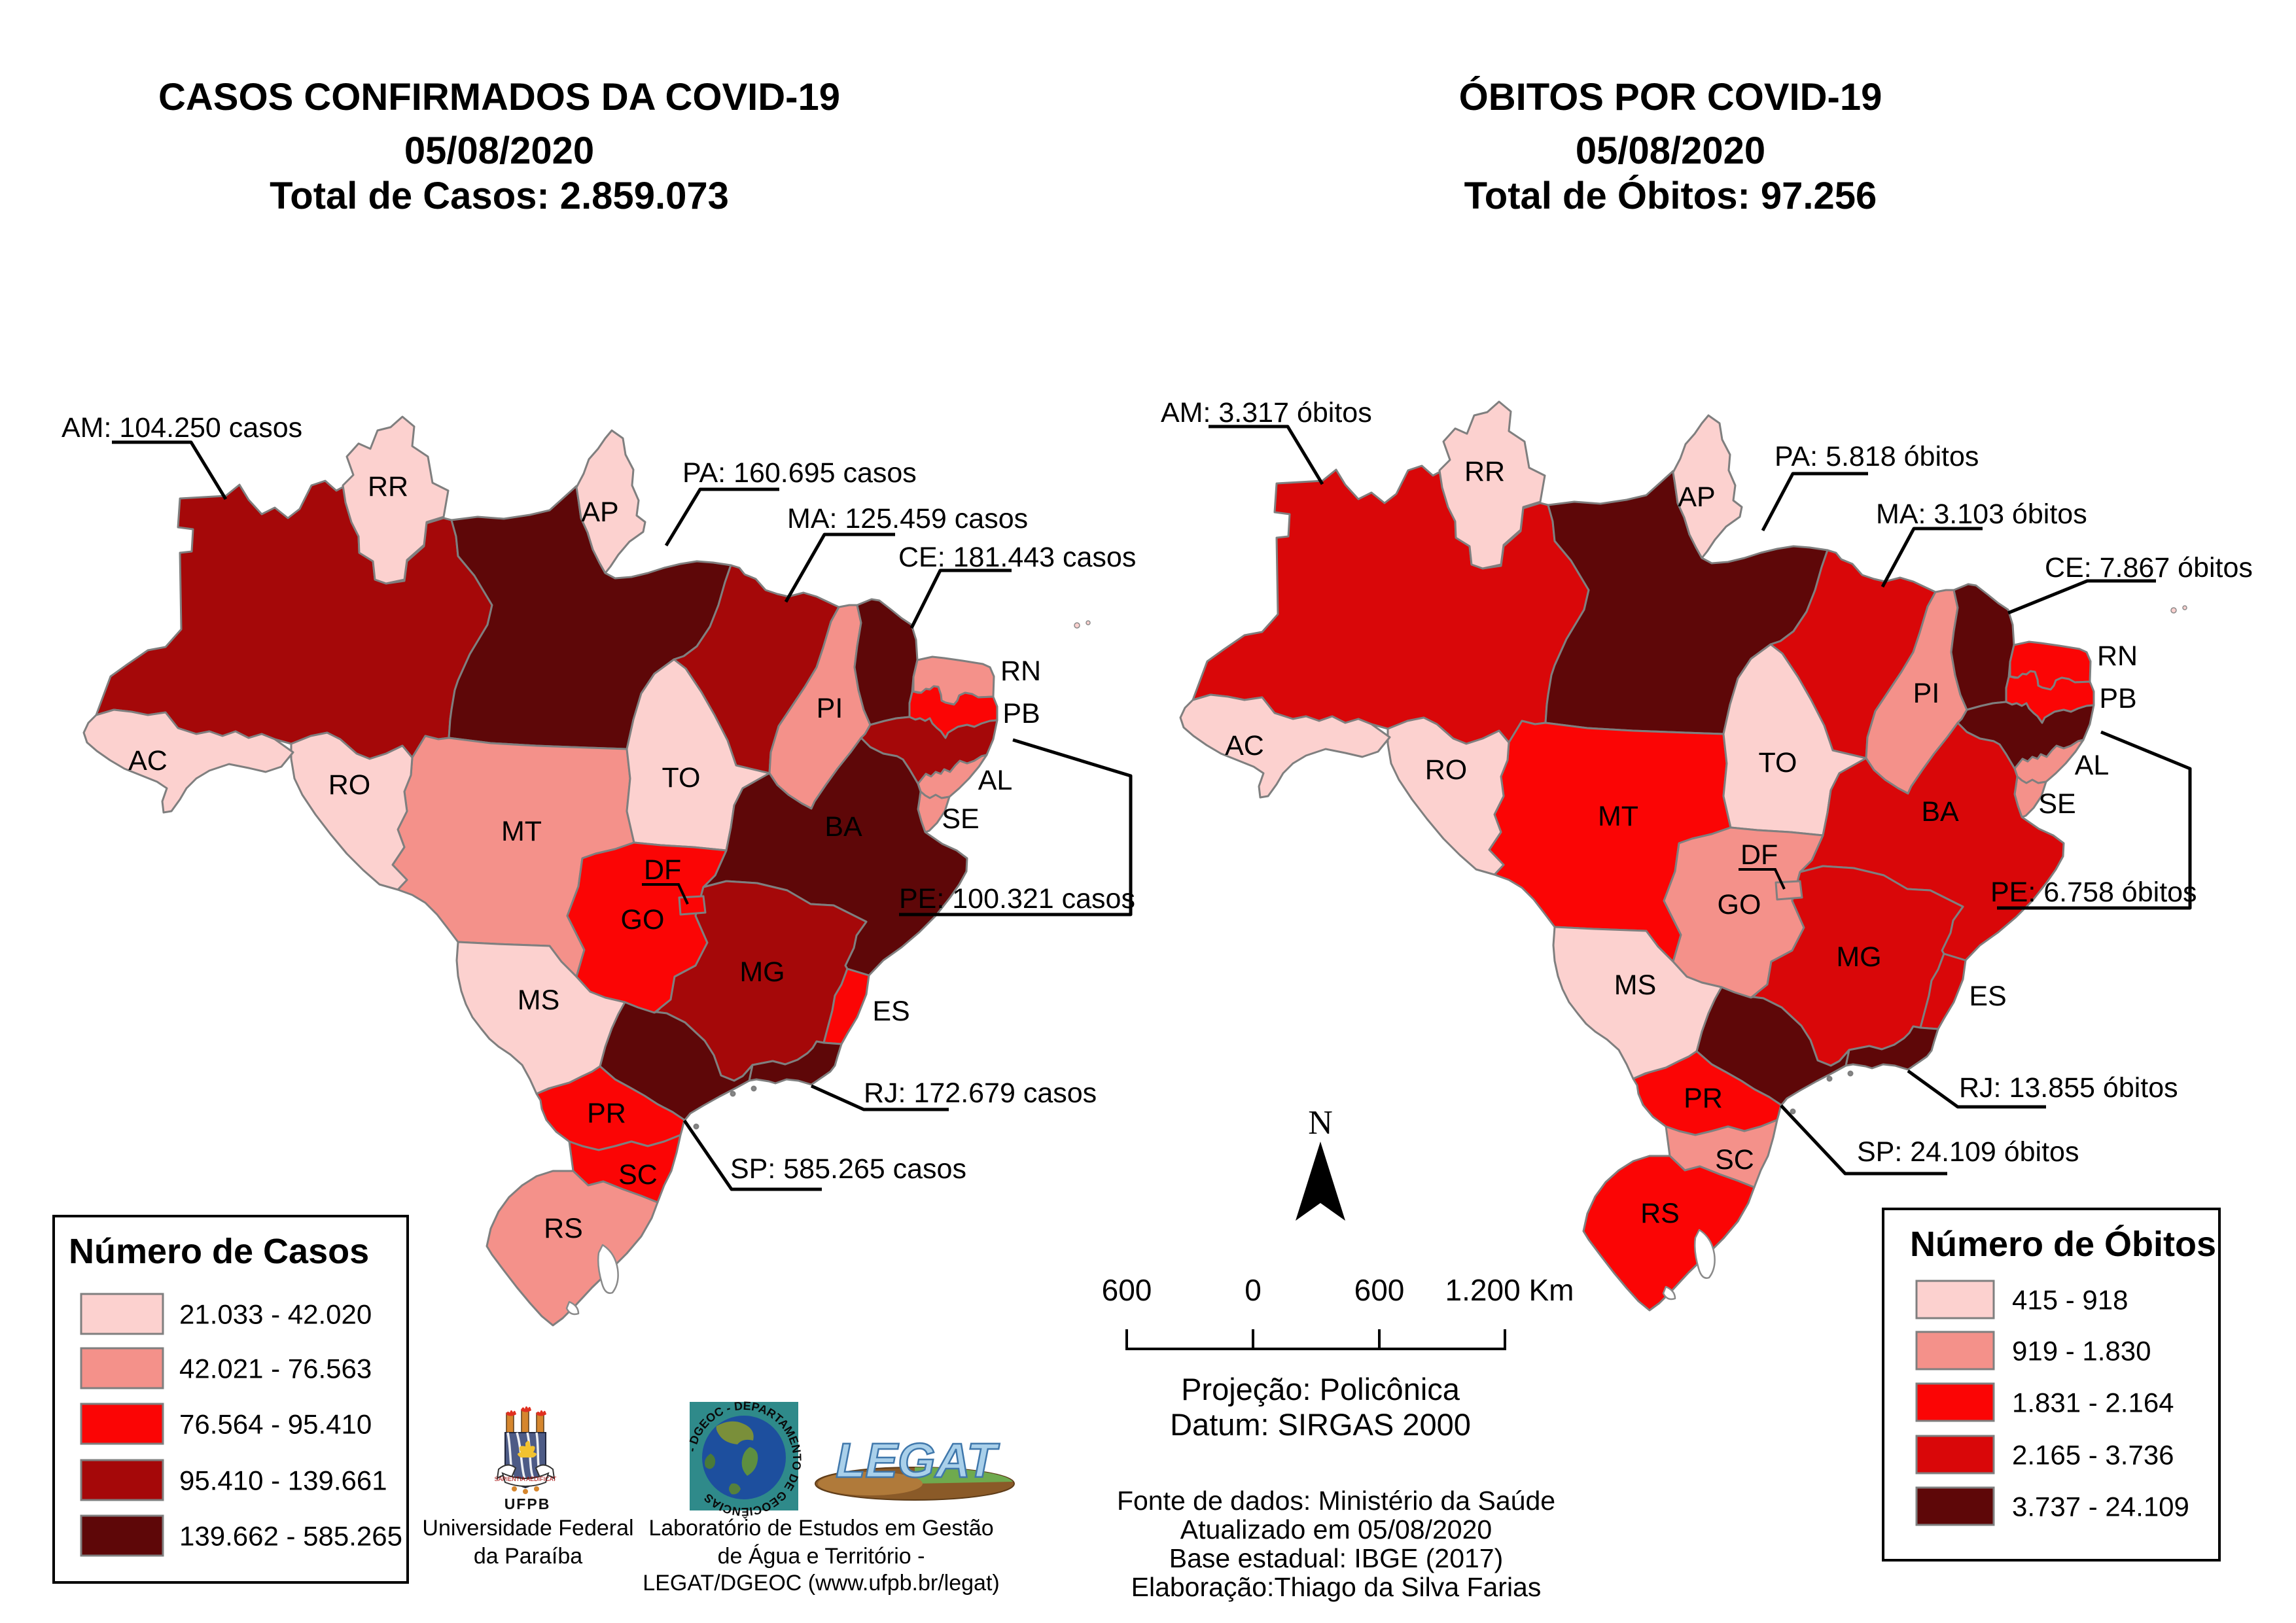 This screenshot has height=1623, width=2296. I want to click on svg-text:Laboratório de Estudos em Gest: Laboratório de Estudos em Gestão, so click(821, 1529).